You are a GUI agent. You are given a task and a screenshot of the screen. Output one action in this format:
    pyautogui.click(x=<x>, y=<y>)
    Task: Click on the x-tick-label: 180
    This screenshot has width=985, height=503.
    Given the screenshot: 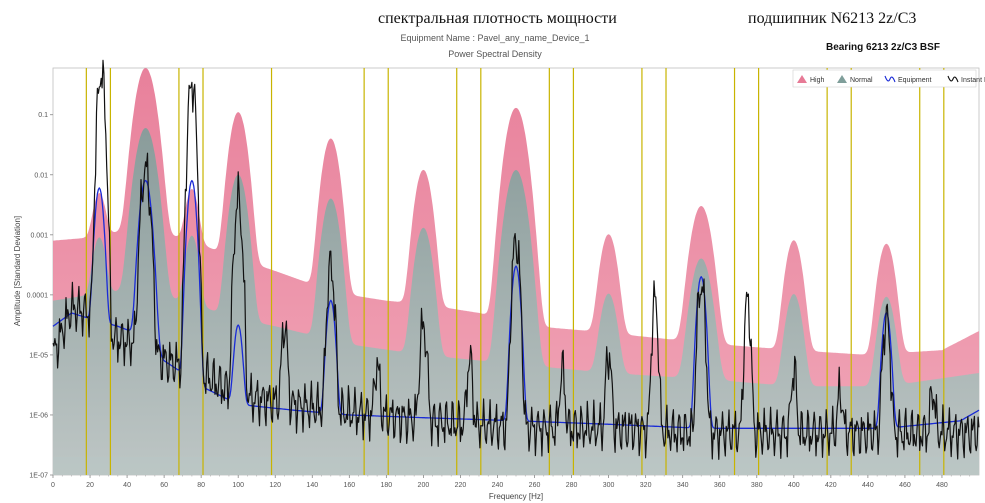 What is the action you would take?
    pyautogui.click(x=387, y=485)
    